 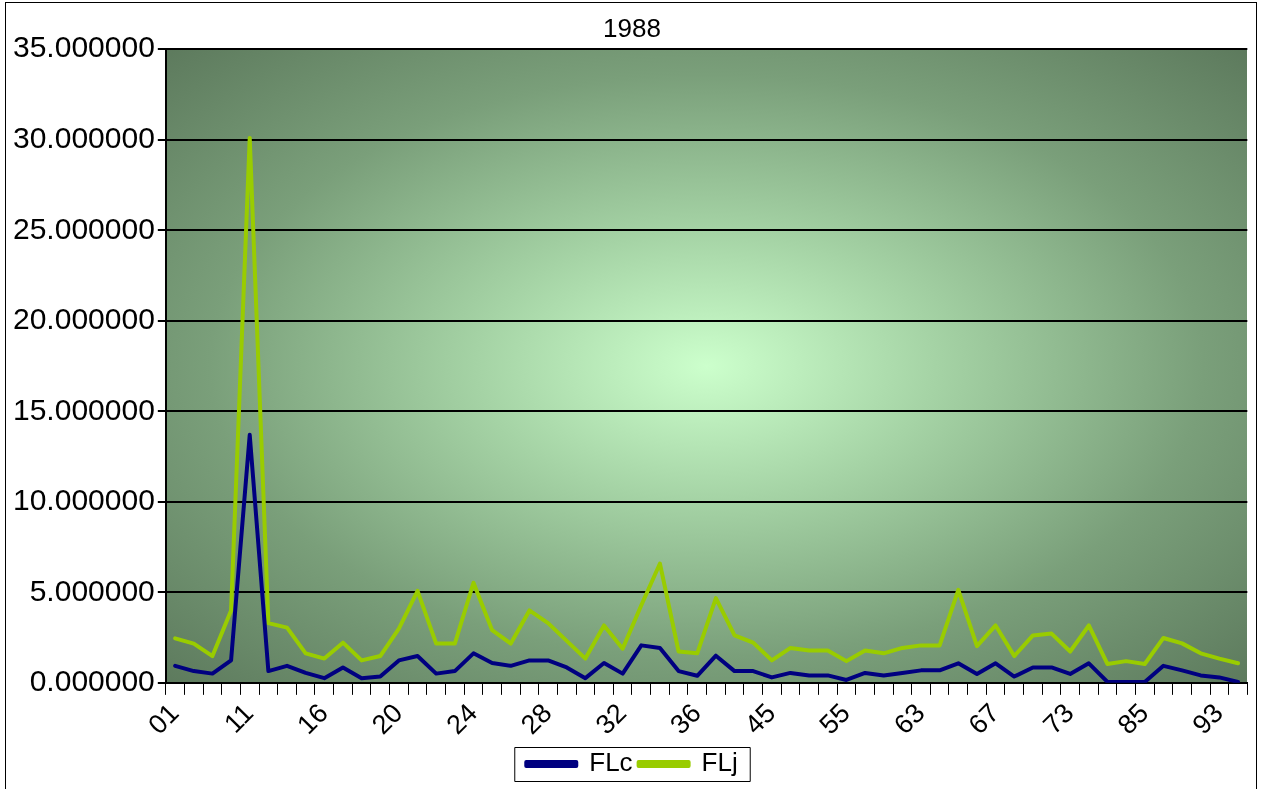 What do you see at coordinates (719, 762) in the screenshot?
I see `legend-label: FLj` at bounding box center [719, 762].